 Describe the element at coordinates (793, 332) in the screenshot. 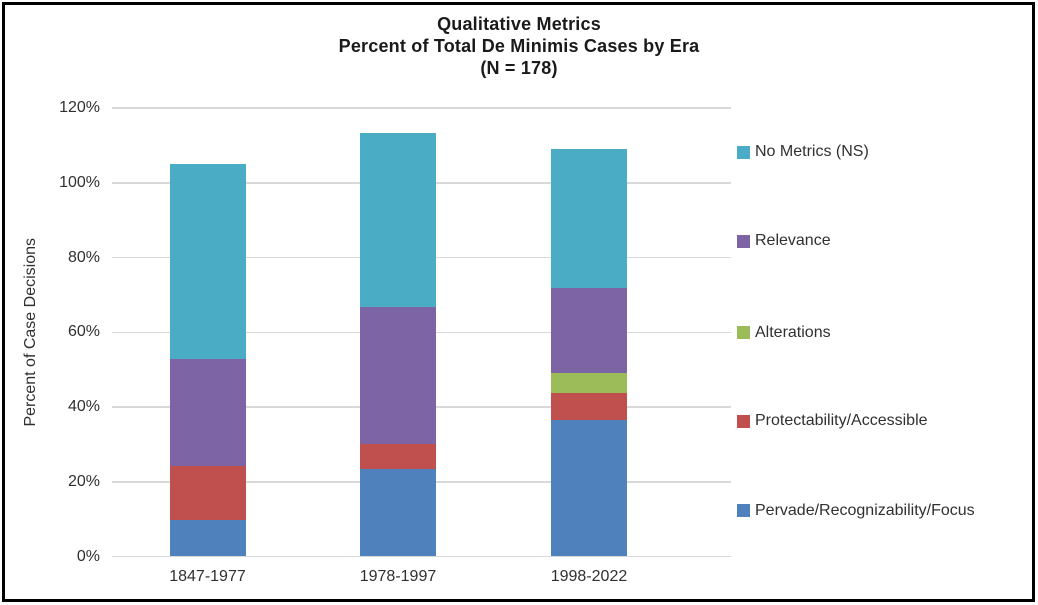

I see `legend-label: Alterations` at that location.